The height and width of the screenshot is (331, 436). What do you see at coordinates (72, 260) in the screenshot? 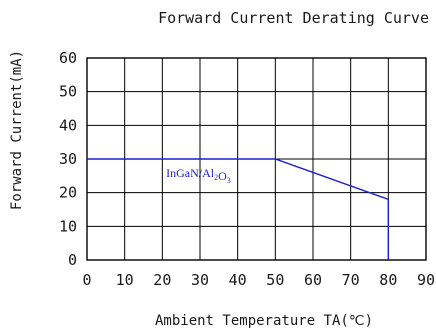
I see `y-tick-label: 0` at bounding box center [72, 260].